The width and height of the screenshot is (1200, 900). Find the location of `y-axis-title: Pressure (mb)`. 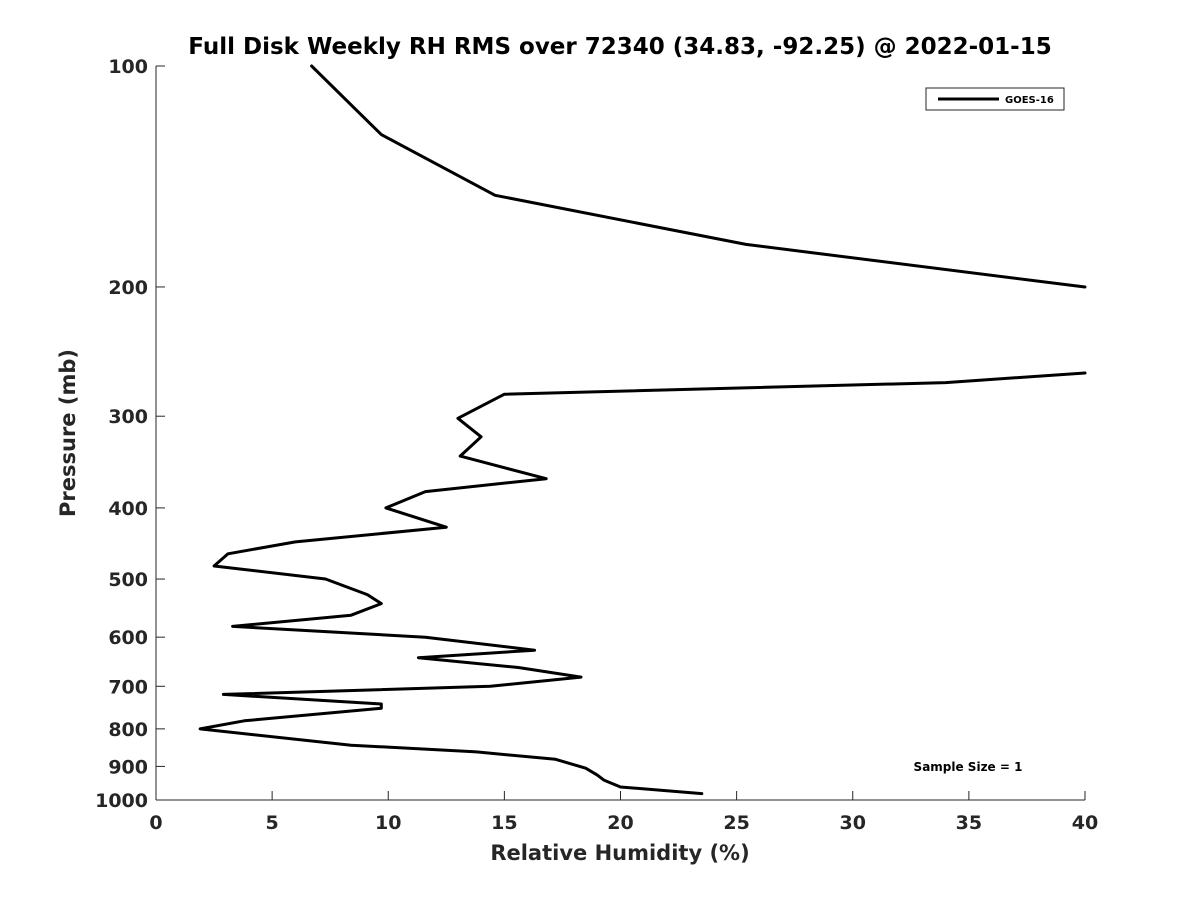

y-axis-title: Pressure (mb) is located at coordinates (68, 433).